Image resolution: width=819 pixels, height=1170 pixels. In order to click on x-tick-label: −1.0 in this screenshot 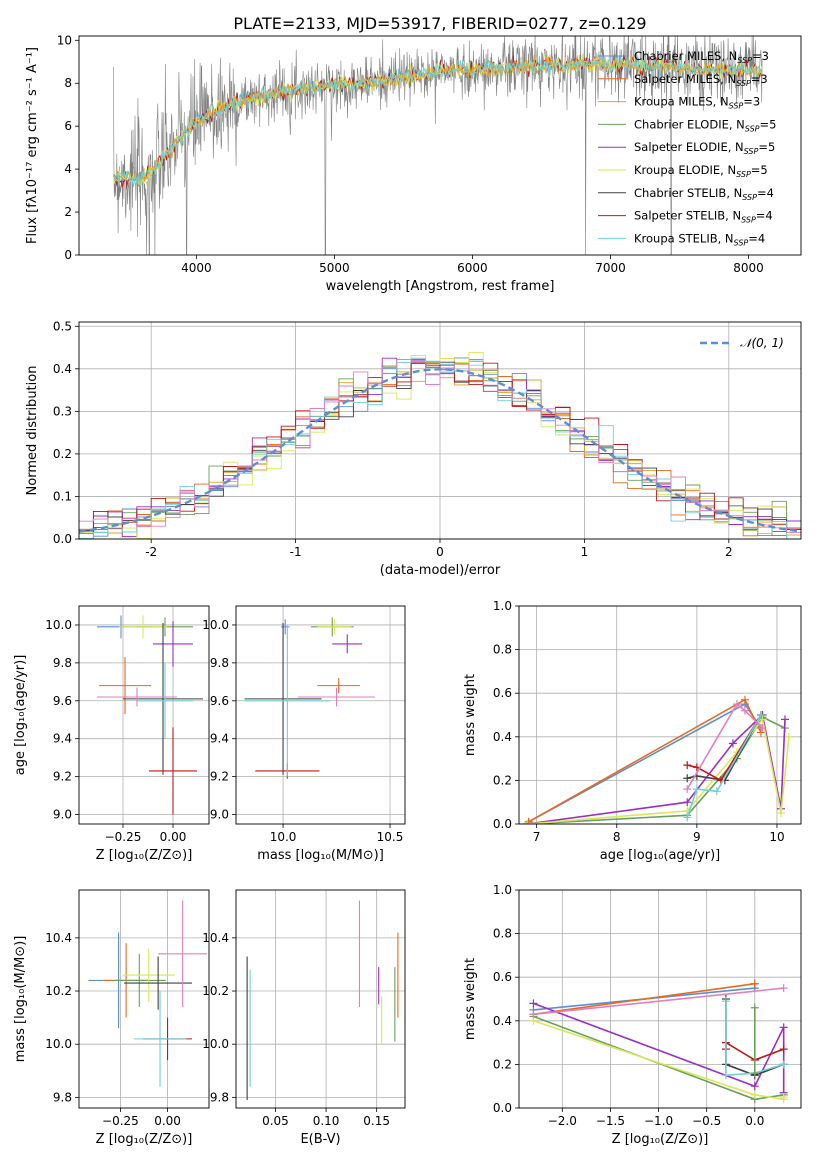, I will do `click(658, 1121)`.